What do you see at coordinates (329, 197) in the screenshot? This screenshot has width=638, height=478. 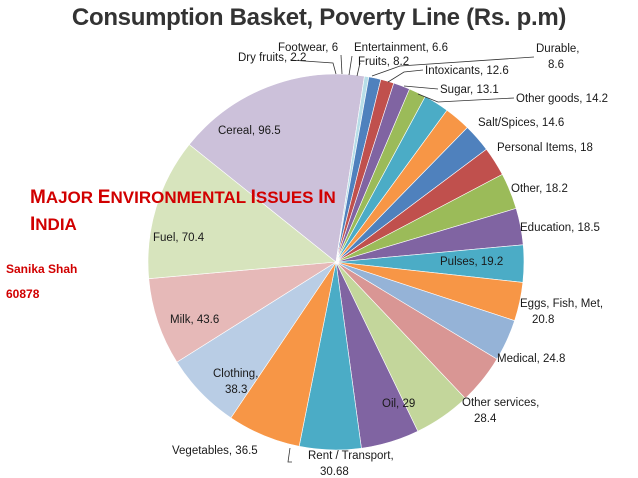 I see `title-word-n: N` at bounding box center [329, 197].